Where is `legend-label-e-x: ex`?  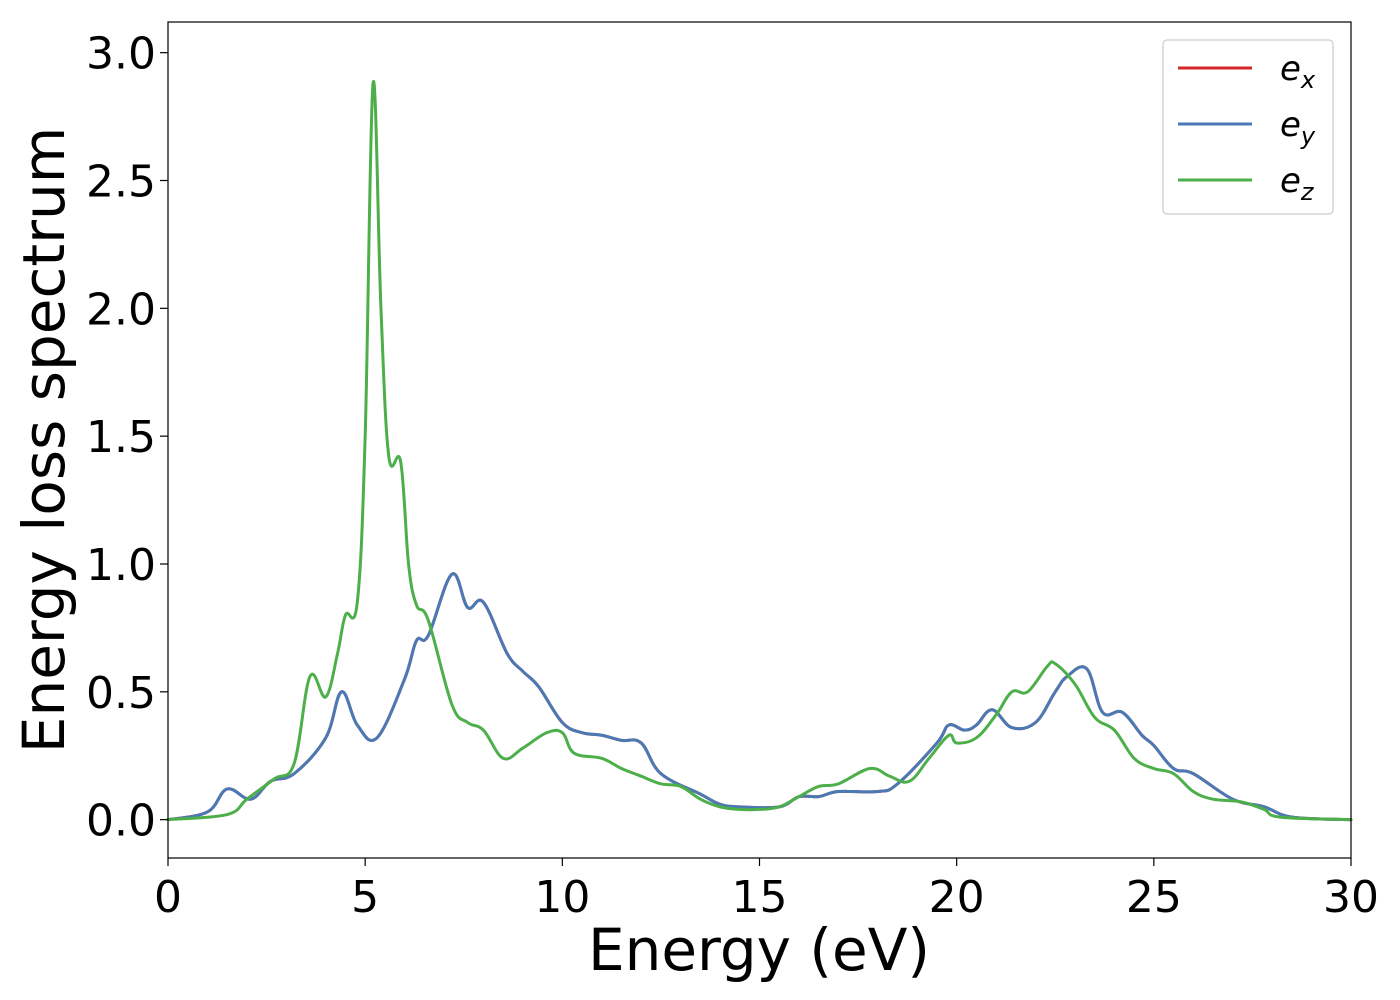
legend-label-e-x: ex is located at coordinates (1298, 71).